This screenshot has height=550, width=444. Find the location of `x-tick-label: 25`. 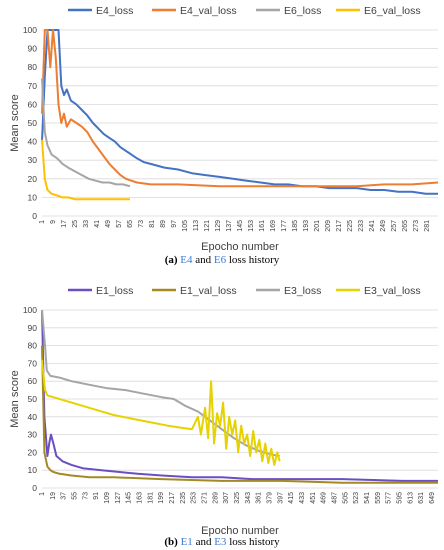

x-tick-label: 25 is located at coordinates (75, 224).